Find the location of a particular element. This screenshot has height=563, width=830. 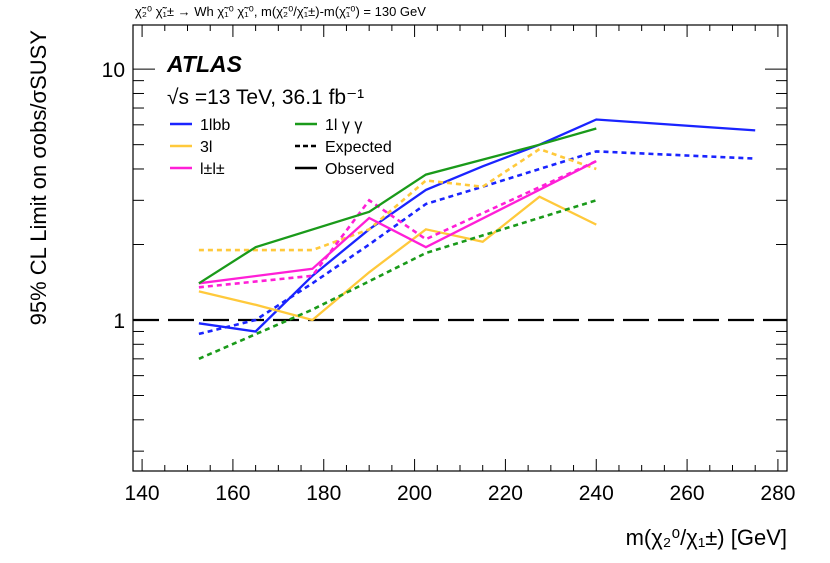

legend: 1lbb 3l l±l± 1l γ γ Expected Observed is located at coordinates (282, 147).